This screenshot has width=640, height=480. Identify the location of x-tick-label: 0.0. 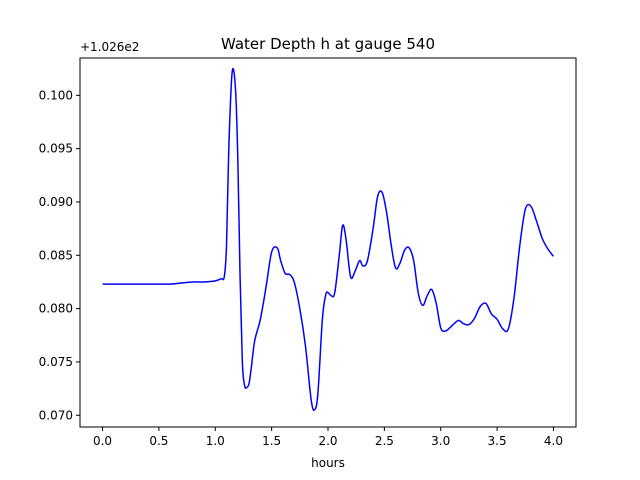
(102, 441).